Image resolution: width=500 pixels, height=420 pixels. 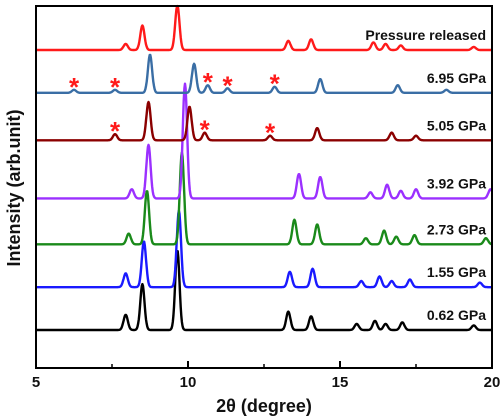 I want to click on series-label-5: 6.95 GPa, so click(x=456, y=78).